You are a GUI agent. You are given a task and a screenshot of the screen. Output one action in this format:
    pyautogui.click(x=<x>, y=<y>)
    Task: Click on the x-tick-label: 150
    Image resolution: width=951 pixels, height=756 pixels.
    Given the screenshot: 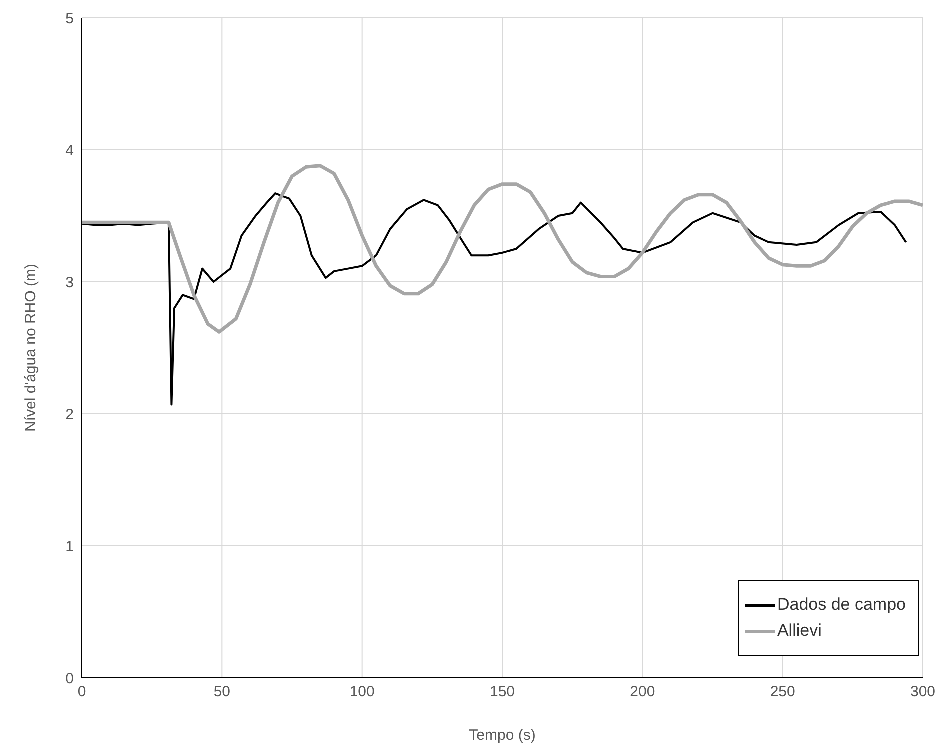 What is the action you would take?
    pyautogui.click(x=503, y=692)
    